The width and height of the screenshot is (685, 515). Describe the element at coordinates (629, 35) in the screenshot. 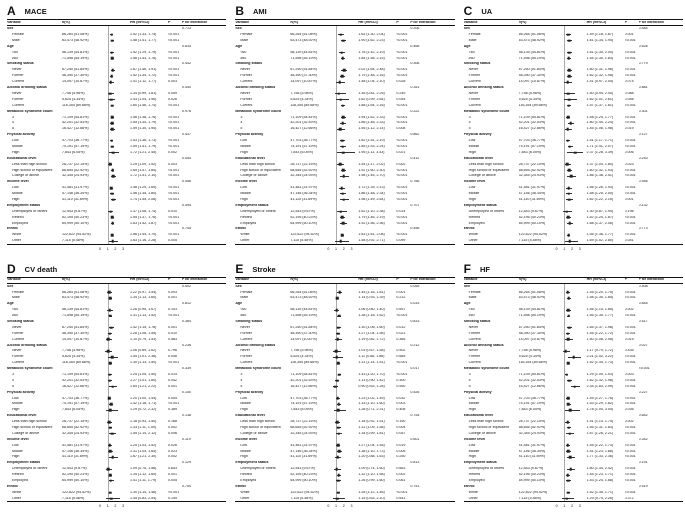

I see `p-value: 0.001` at that location.